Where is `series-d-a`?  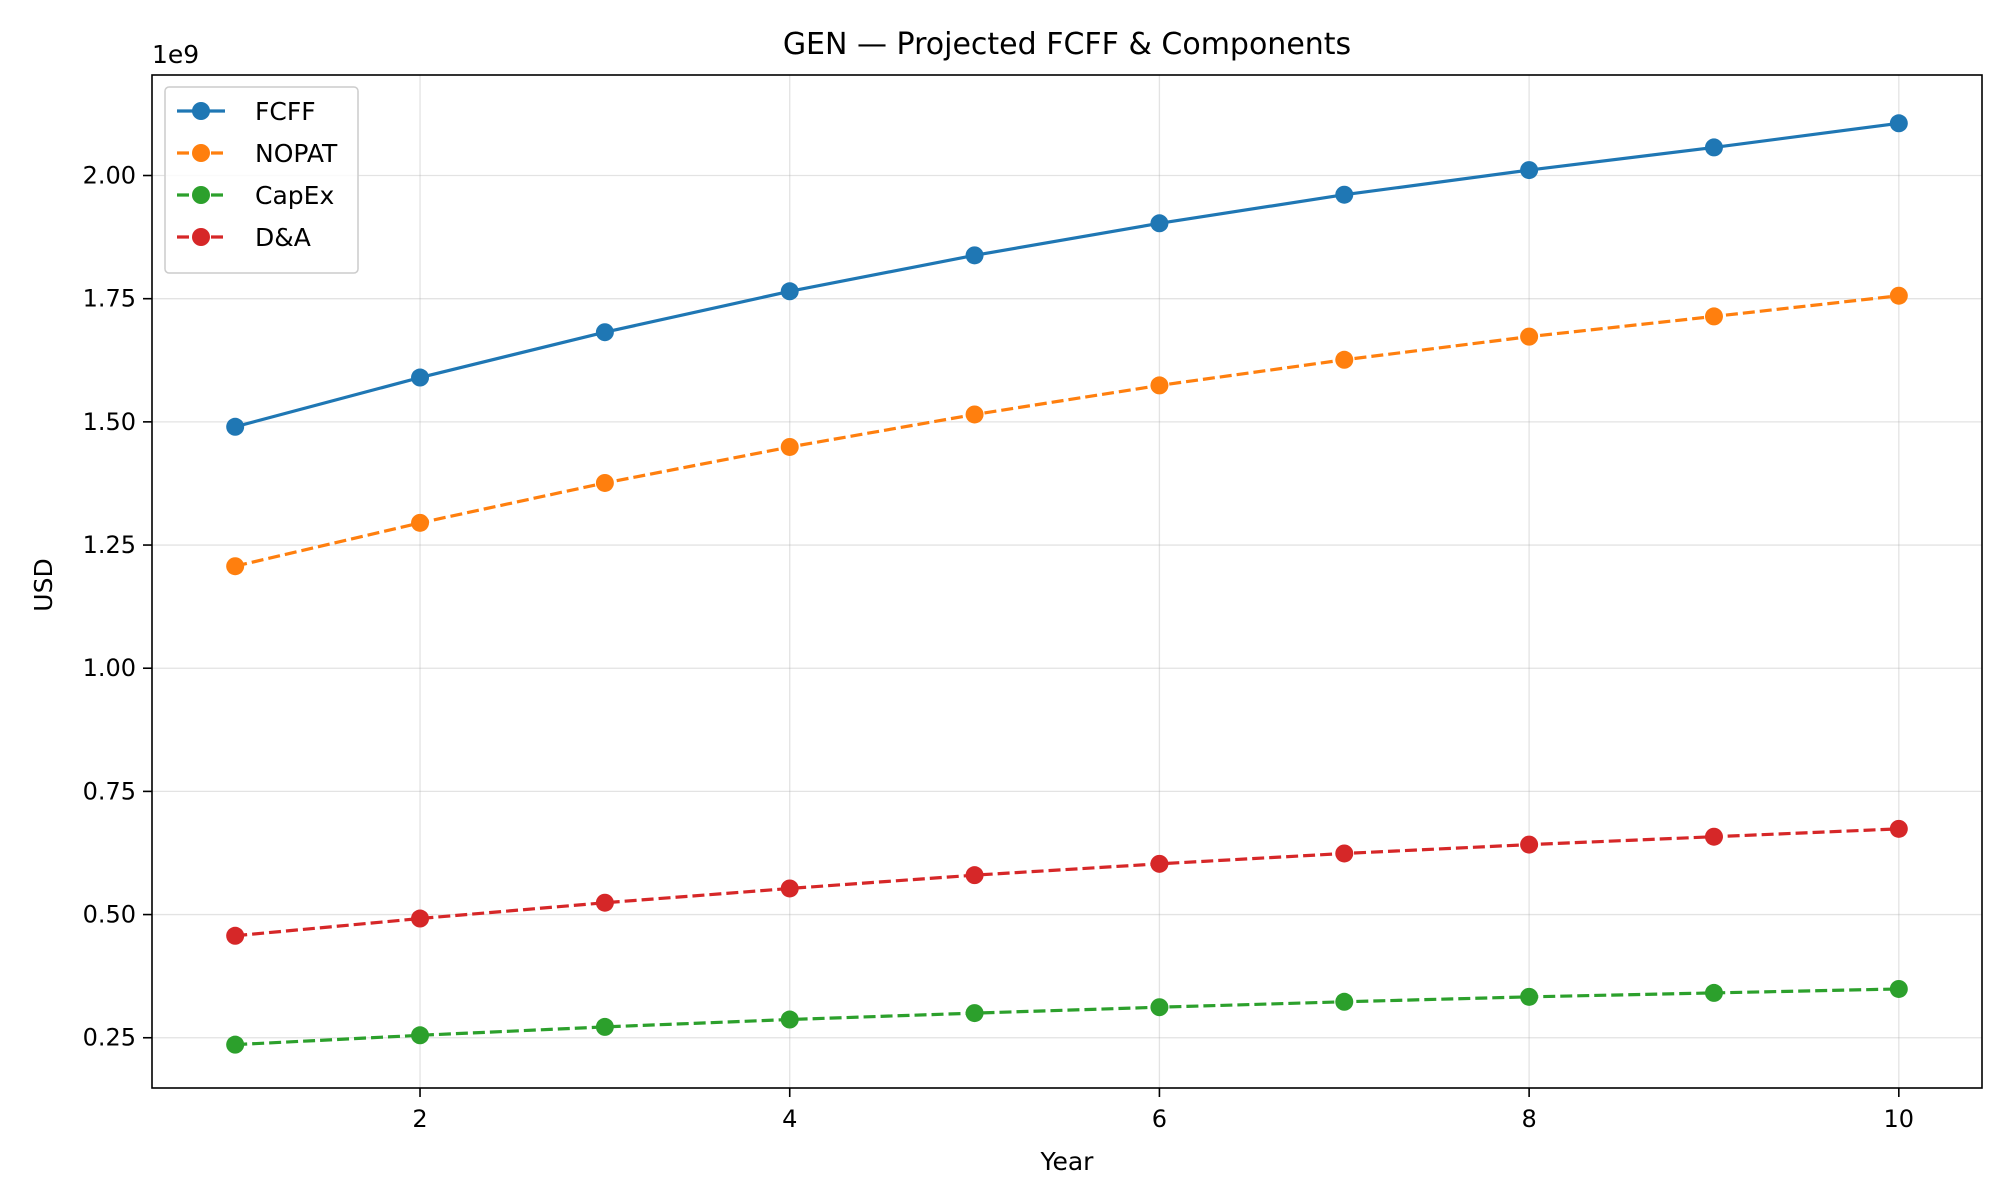
series-d-a is located at coordinates (1067, 882).